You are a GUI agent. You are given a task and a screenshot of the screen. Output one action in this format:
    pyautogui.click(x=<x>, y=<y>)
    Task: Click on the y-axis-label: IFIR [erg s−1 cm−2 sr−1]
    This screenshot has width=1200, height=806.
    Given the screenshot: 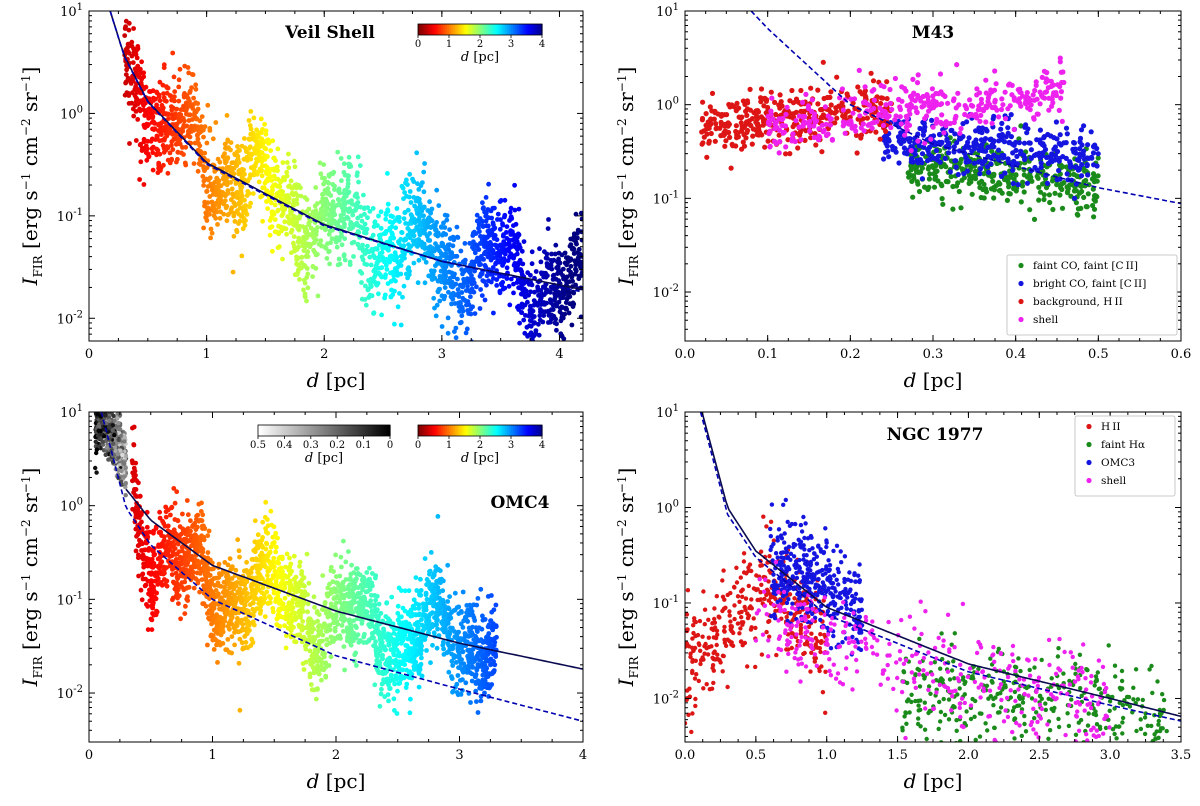 What is the action you would take?
    pyautogui.click(x=31, y=177)
    